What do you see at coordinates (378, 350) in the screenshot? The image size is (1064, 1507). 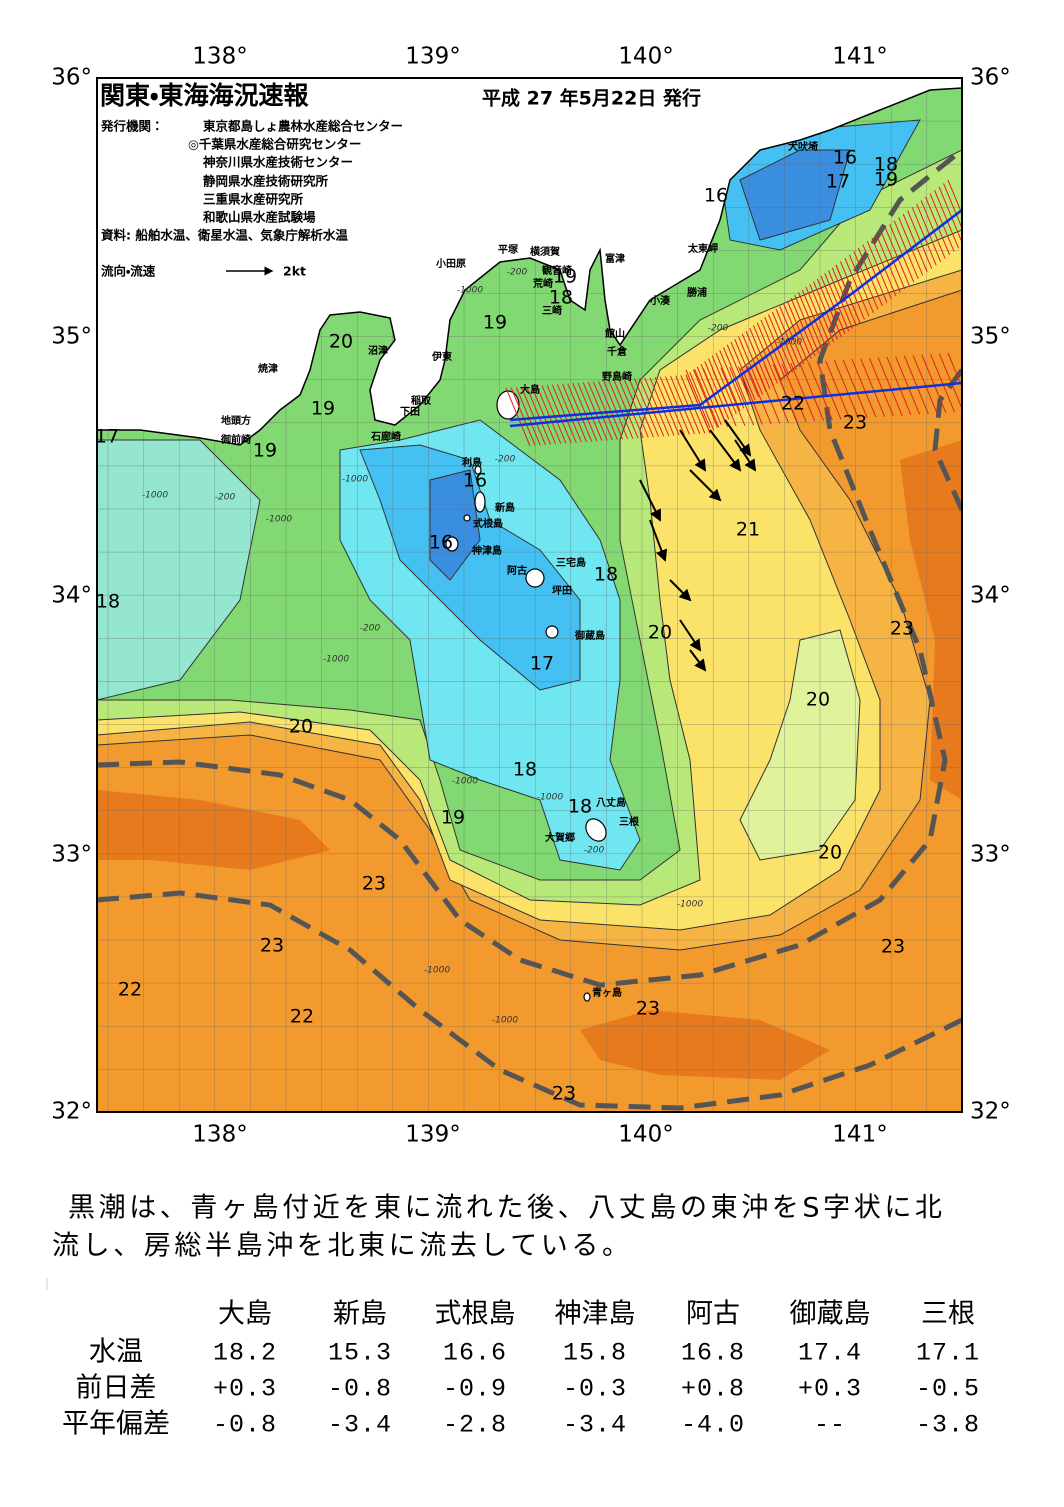 I see `place-label: 沼津` at bounding box center [378, 350].